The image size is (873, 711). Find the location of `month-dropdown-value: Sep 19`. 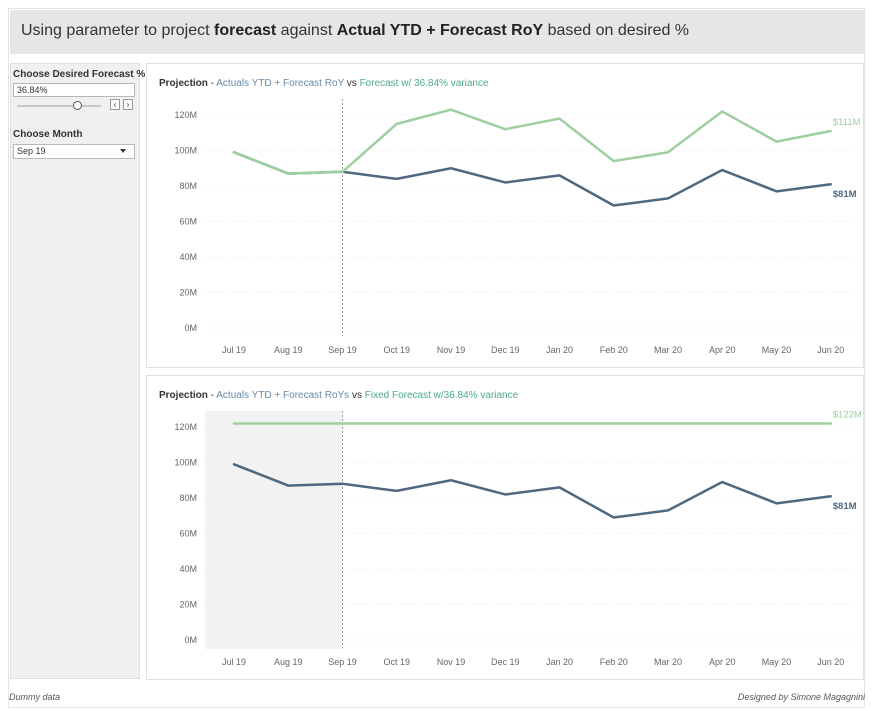

month-dropdown-value: Sep 19 is located at coordinates (31, 151).